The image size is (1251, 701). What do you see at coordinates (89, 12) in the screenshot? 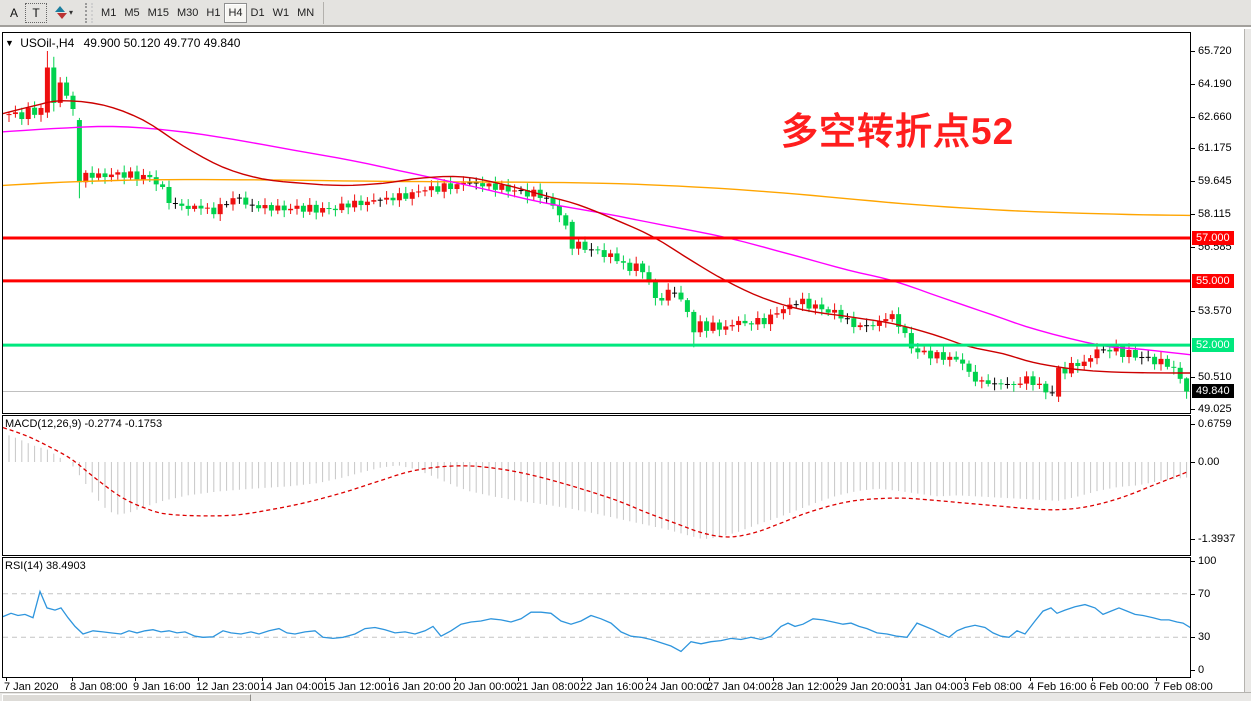
I see `toolbar-grip` at bounding box center [89, 12].